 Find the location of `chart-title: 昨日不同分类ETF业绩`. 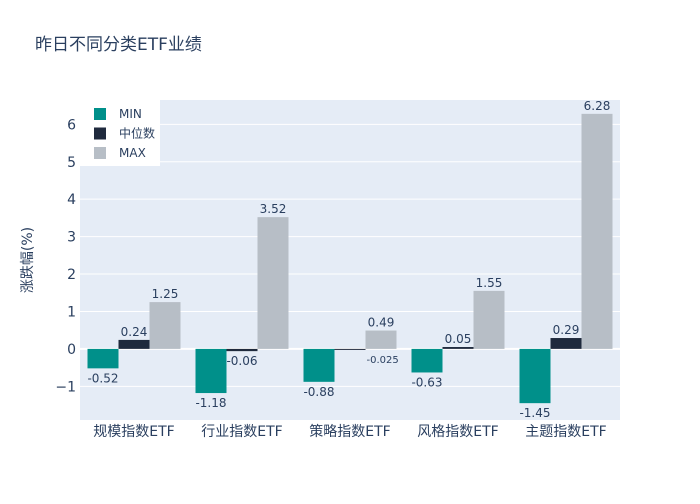

chart-title: 昨日不同分类ETF业绩 is located at coordinates (118, 45).